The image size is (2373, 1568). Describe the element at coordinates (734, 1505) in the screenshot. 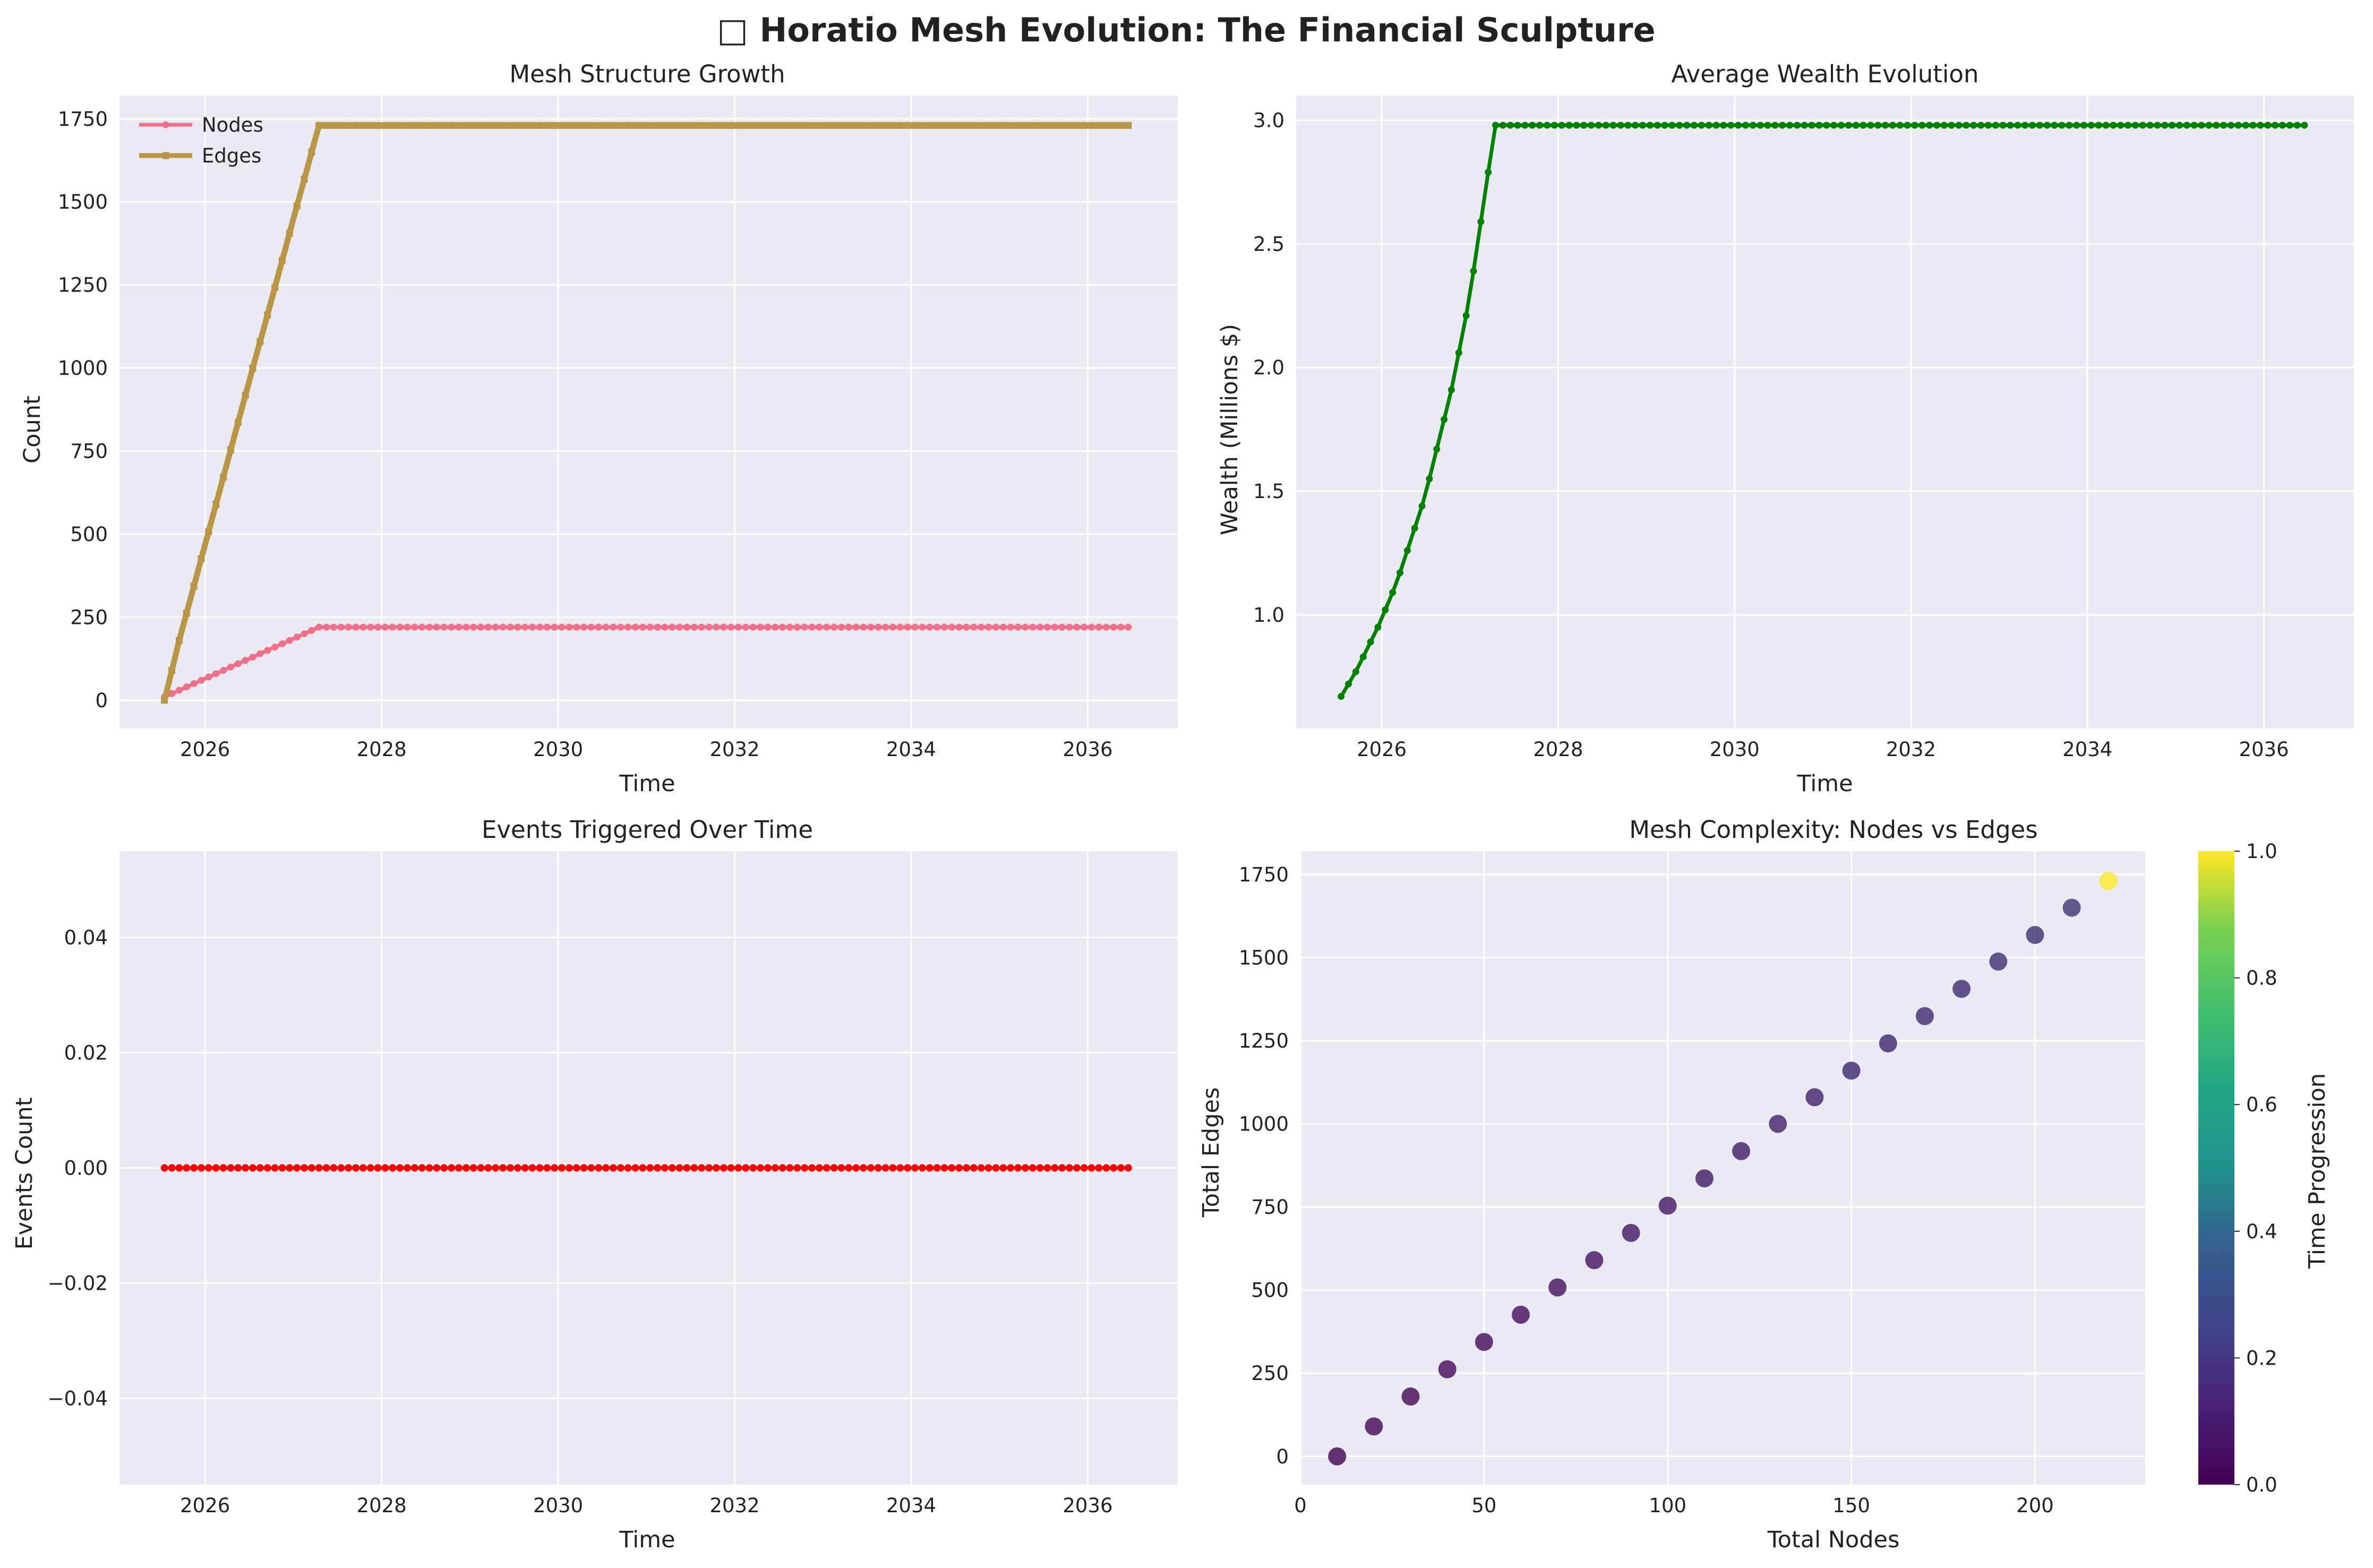

I see `x-tick-label: 2032` at that location.